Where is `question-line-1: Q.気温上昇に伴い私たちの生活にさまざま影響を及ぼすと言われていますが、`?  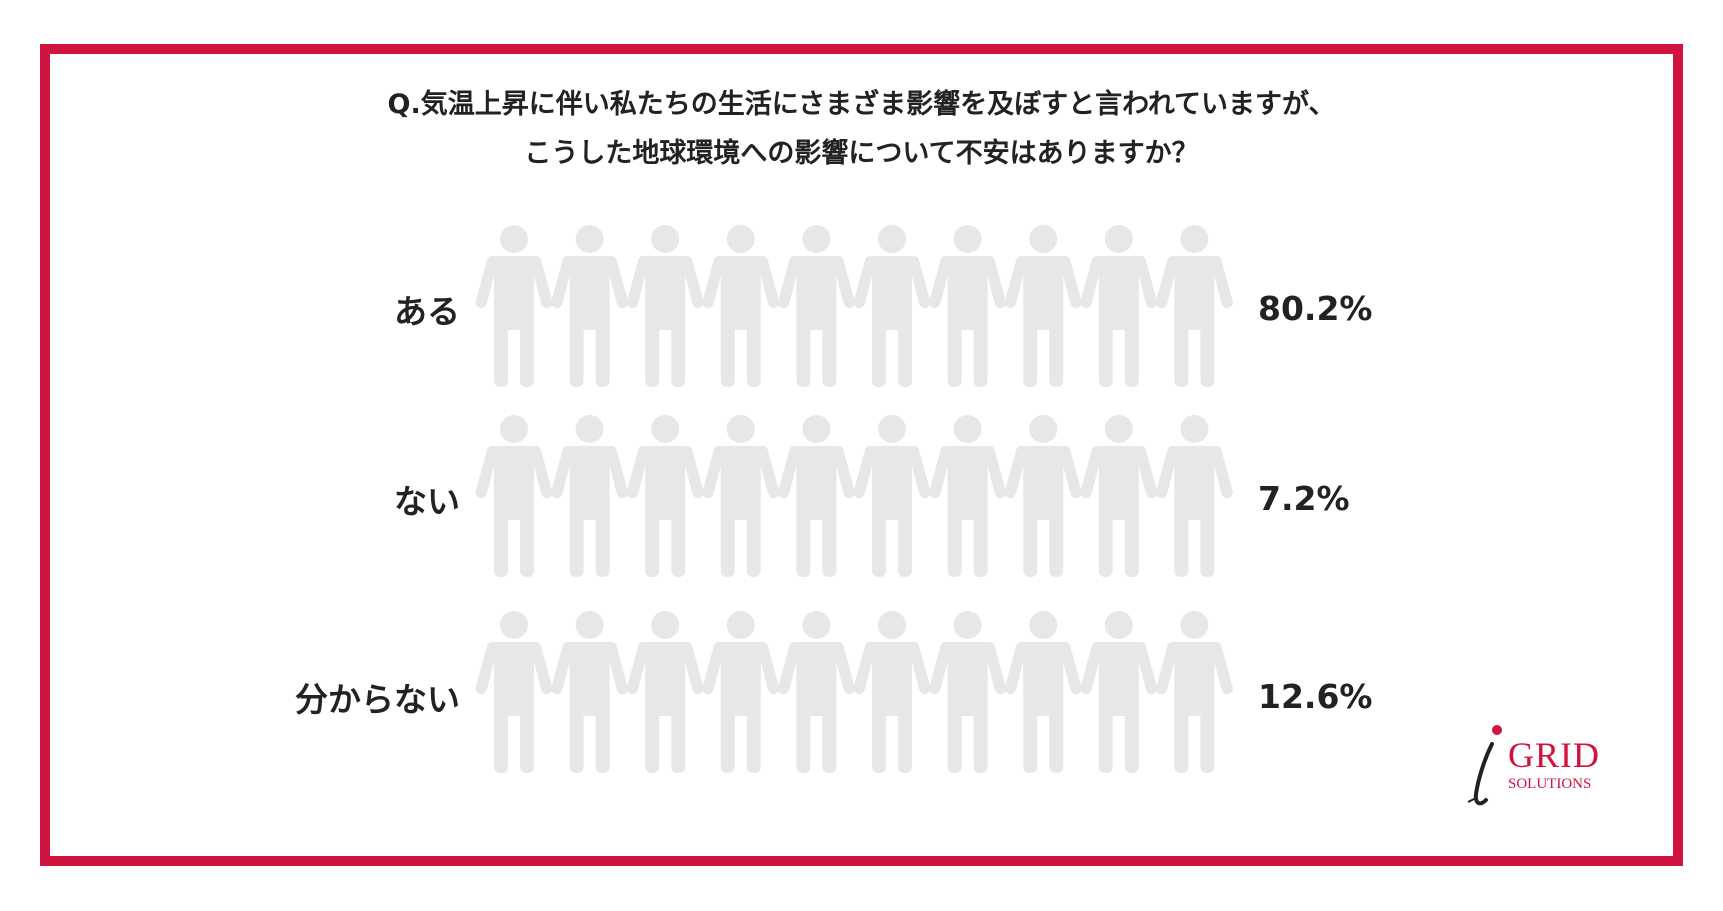 question-line-1: Q.気温上昇に伴い私たちの生活にさまざま影響を及ぼすと言われていますが、 is located at coordinates (861, 104).